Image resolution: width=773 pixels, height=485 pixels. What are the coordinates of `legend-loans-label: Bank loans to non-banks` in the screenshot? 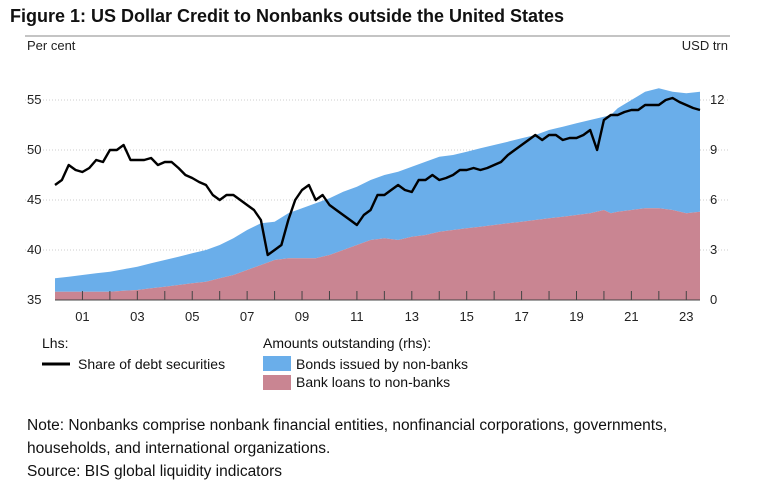 It's located at (373, 382).